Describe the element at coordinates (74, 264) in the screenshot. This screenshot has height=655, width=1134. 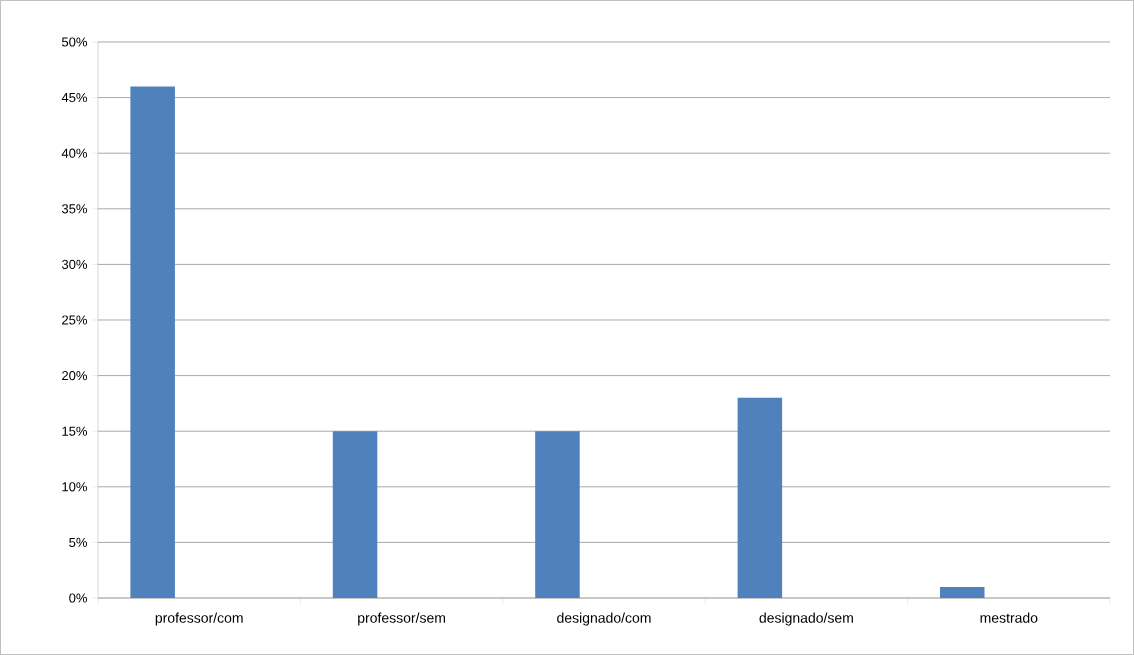
I see `y-tick-label: 30%` at that location.